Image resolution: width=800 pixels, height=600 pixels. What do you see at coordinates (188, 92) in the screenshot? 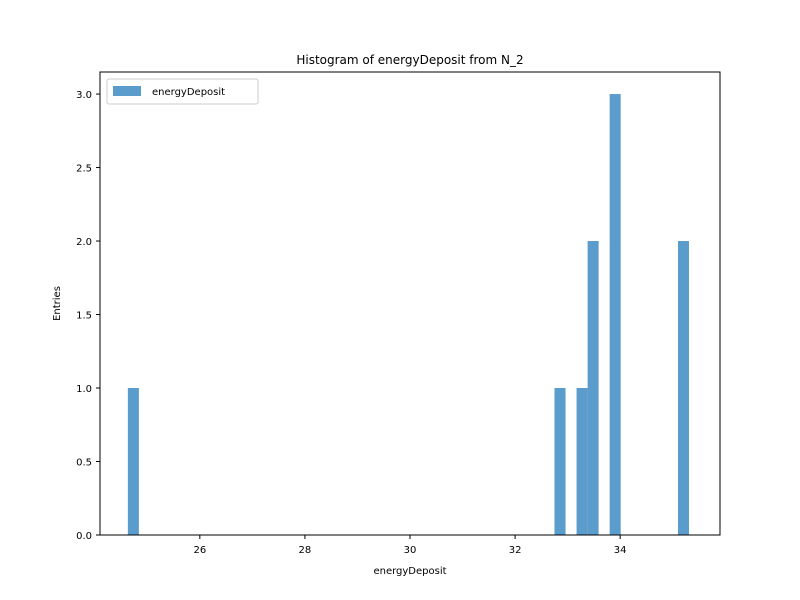
I see `legend-label: energyDeposit` at bounding box center [188, 92].